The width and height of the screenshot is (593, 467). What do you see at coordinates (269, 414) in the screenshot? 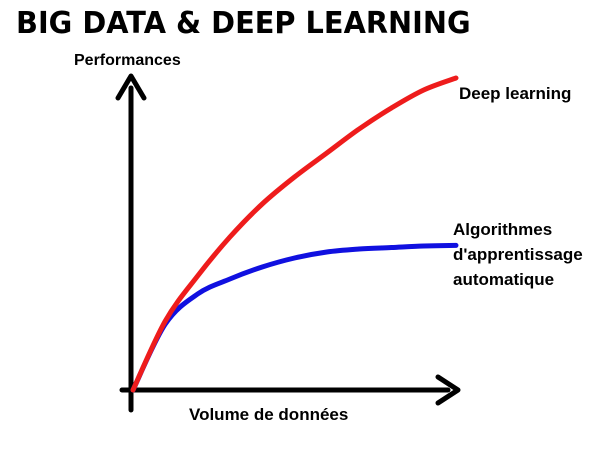
I see `x-axis-label: Volume de données` at bounding box center [269, 414].